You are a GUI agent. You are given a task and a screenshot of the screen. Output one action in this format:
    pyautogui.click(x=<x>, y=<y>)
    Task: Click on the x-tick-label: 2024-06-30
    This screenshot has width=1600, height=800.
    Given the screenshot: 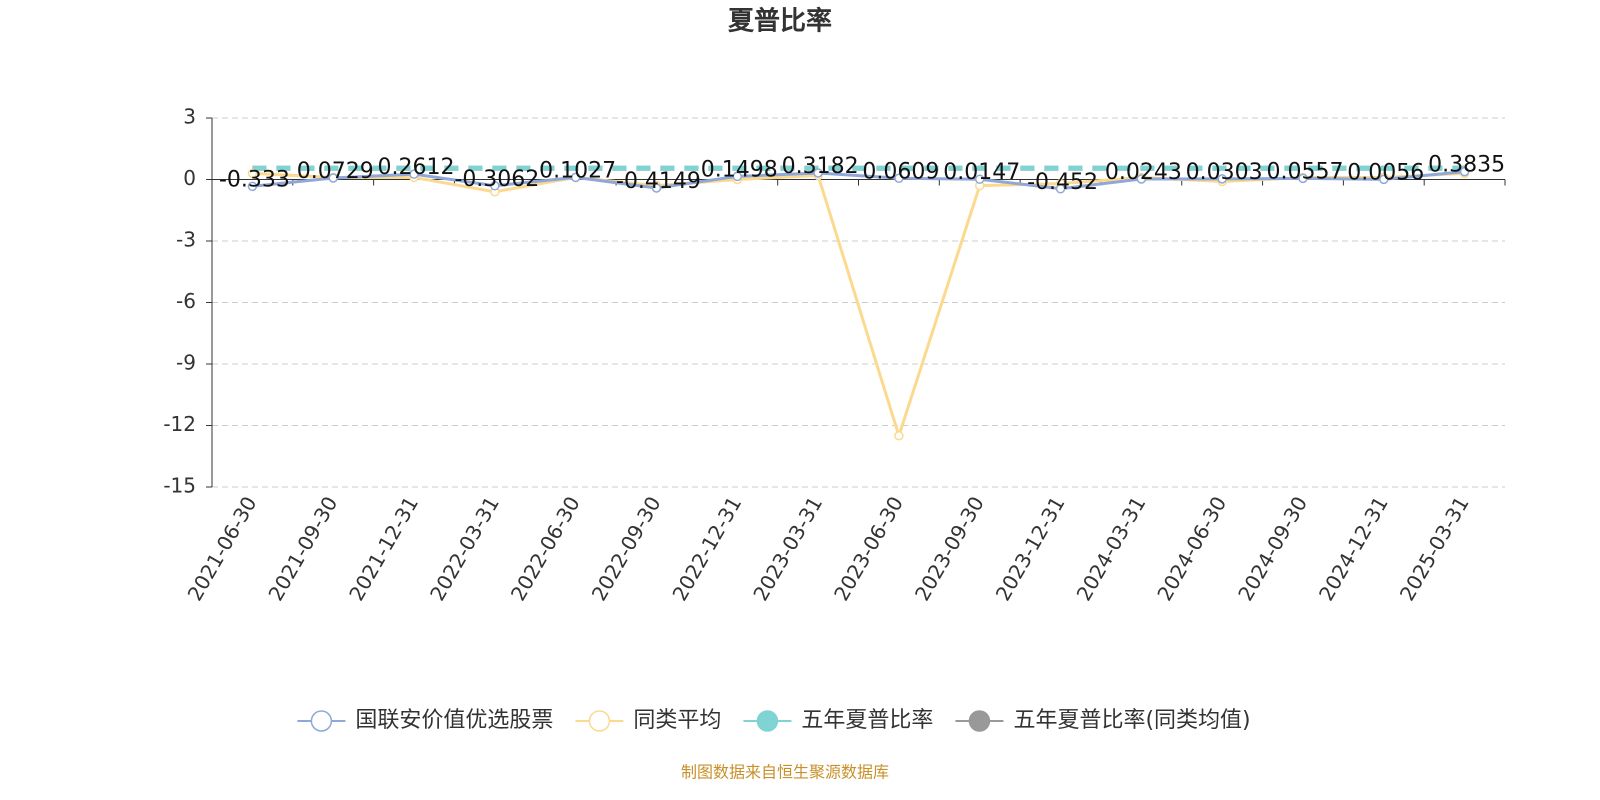 What is the action you would take?
    pyautogui.click(x=1191, y=548)
    